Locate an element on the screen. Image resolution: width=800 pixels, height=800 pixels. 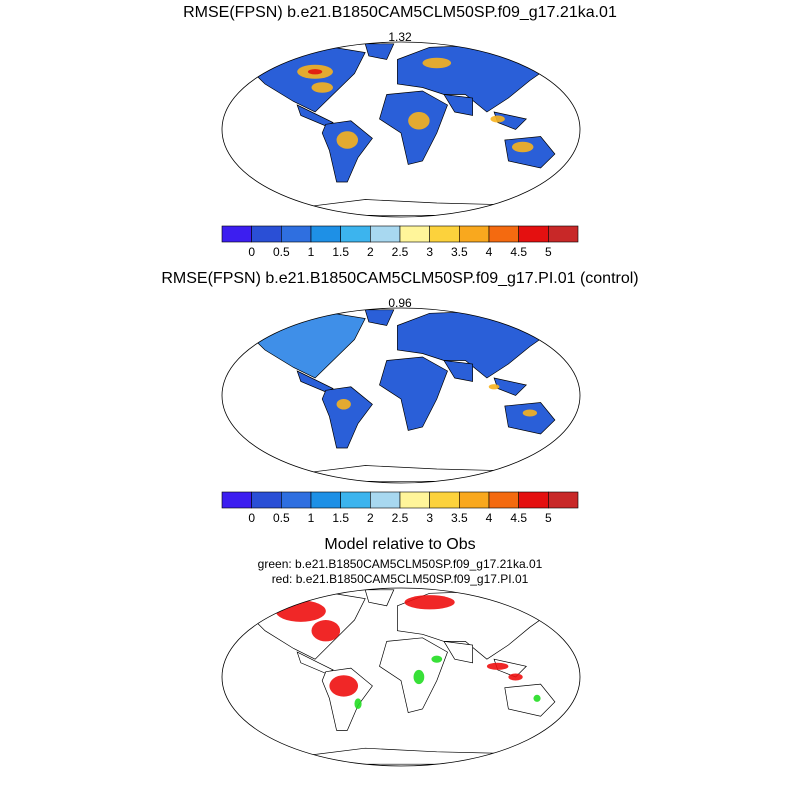
panel1-south-america is located at coordinates (347, 151).